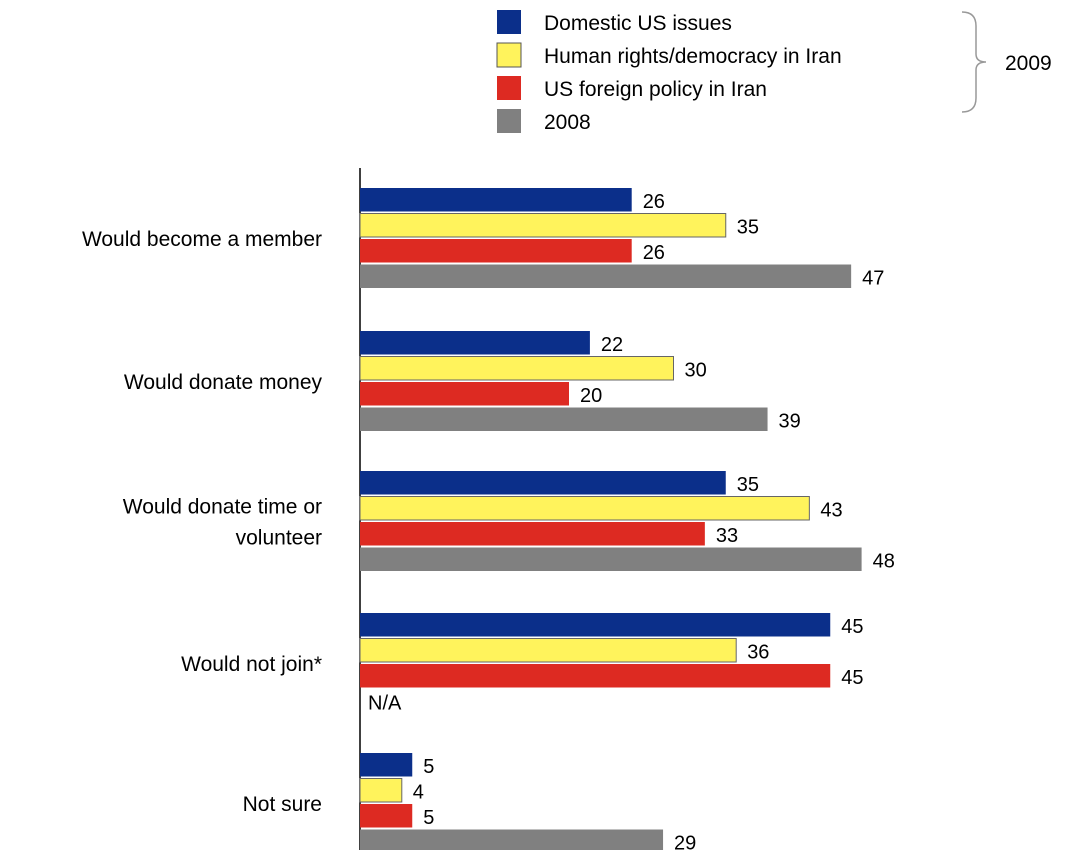 The height and width of the screenshot is (850, 1070). I want to click on data-label-2-0: 35, so click(748, 485).